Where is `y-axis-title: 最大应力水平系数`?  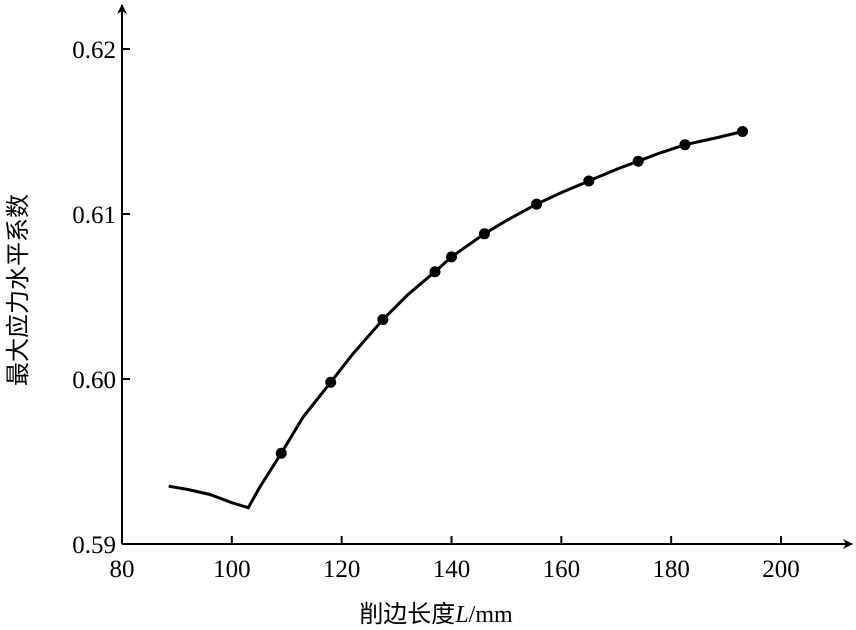 y-axis-title: 最大应力水平系数 is located at coordinates (18, 290).